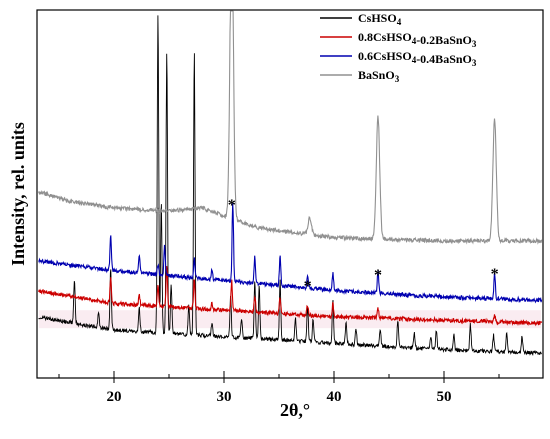 The width and height of the screenshot is (550, 439). What do you see at coordinates (417, 39) in the screenshot?
I see `legend-label: 0.8CsHSO4-0.2BaSnO3` at bounding box center [417, 39].